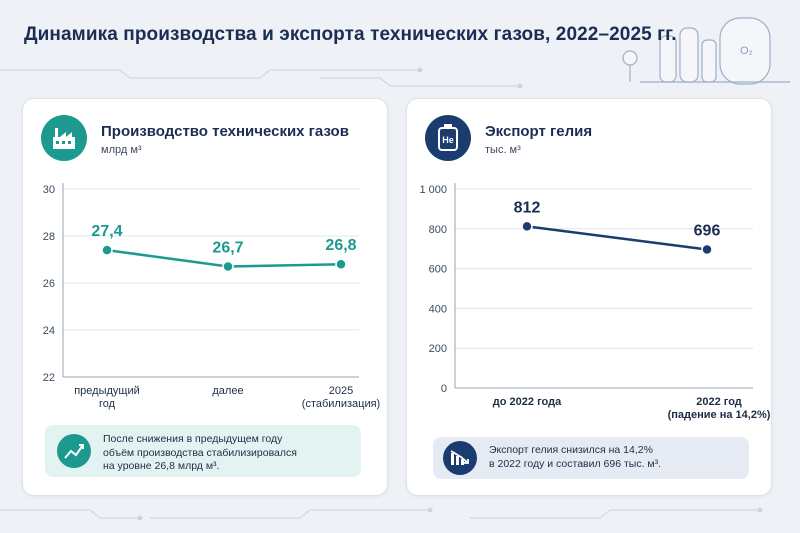  Describe the element at coordinates (617, 238) in the screenshot. I see `series-line` at that location.